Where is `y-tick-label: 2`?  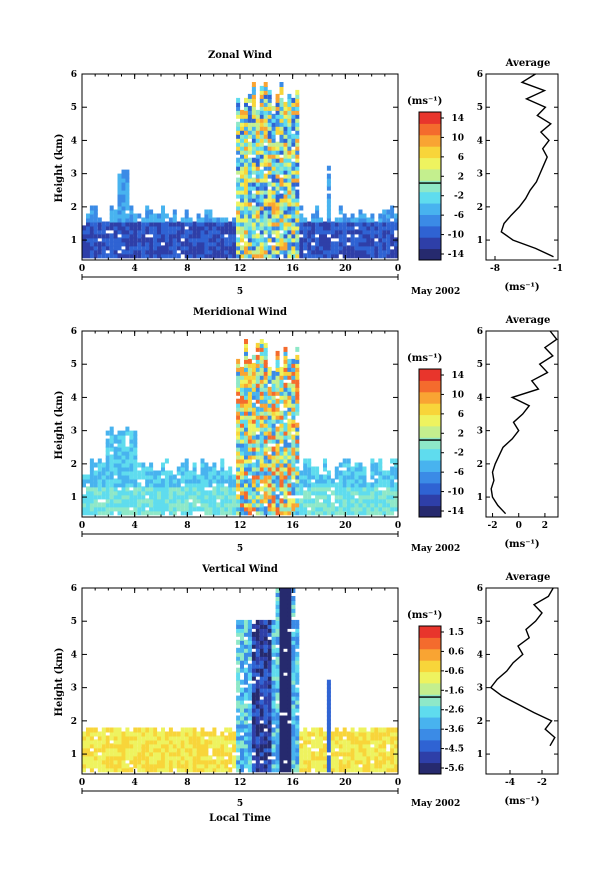
y-tick-label: 2 is located at coordinates (74, 465).